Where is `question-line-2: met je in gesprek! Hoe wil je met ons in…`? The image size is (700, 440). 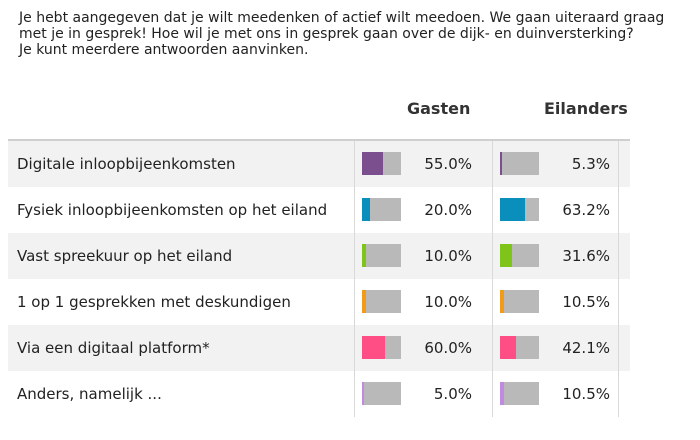 question-line-2: met je in gesprek! Hoe wil je met ons in… is located at coordinates (326, 34).